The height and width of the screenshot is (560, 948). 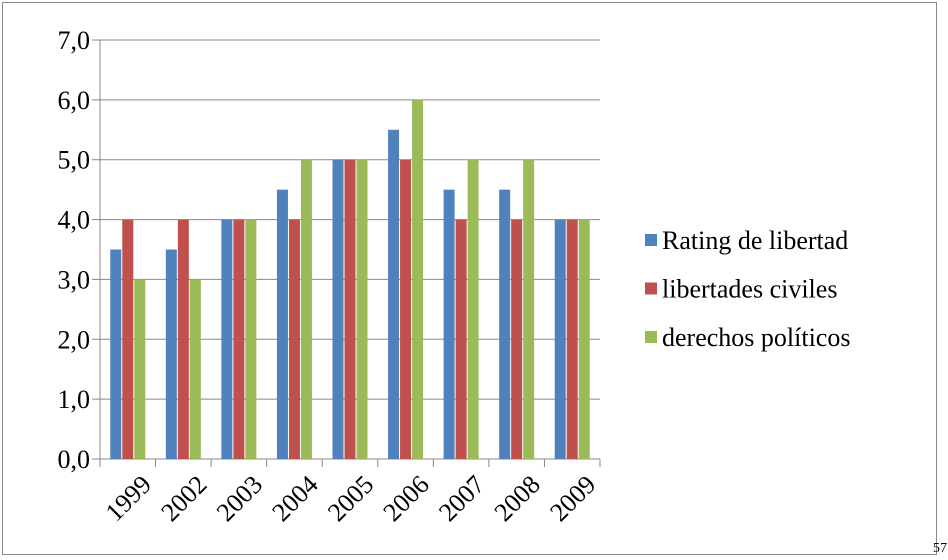 I want to click on y-tick-label: 7,0, so click(x=74, y=40).